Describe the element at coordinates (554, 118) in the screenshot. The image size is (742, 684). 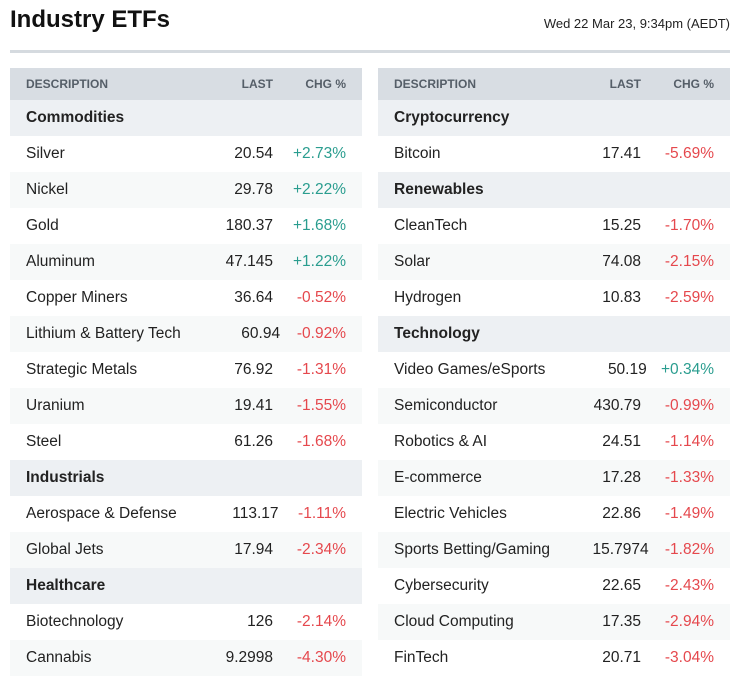
I see `category-row: Cryptocurrency` at that location.